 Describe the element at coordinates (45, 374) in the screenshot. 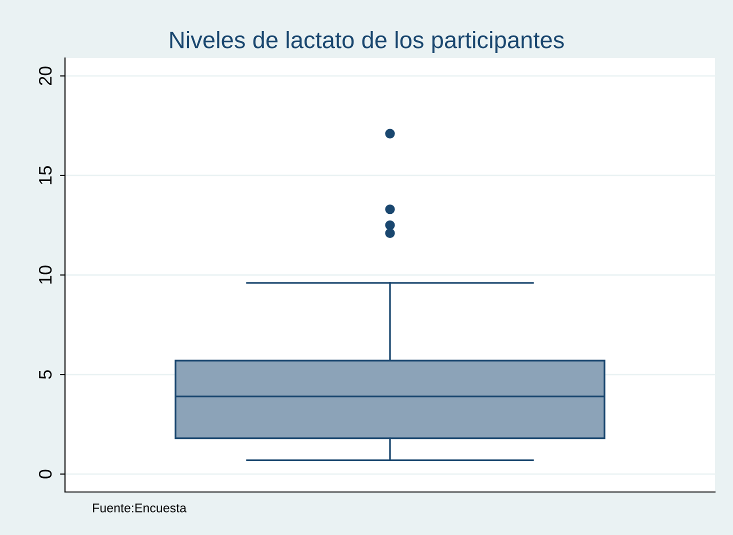

I see `y-tick-label: 5` at that location.